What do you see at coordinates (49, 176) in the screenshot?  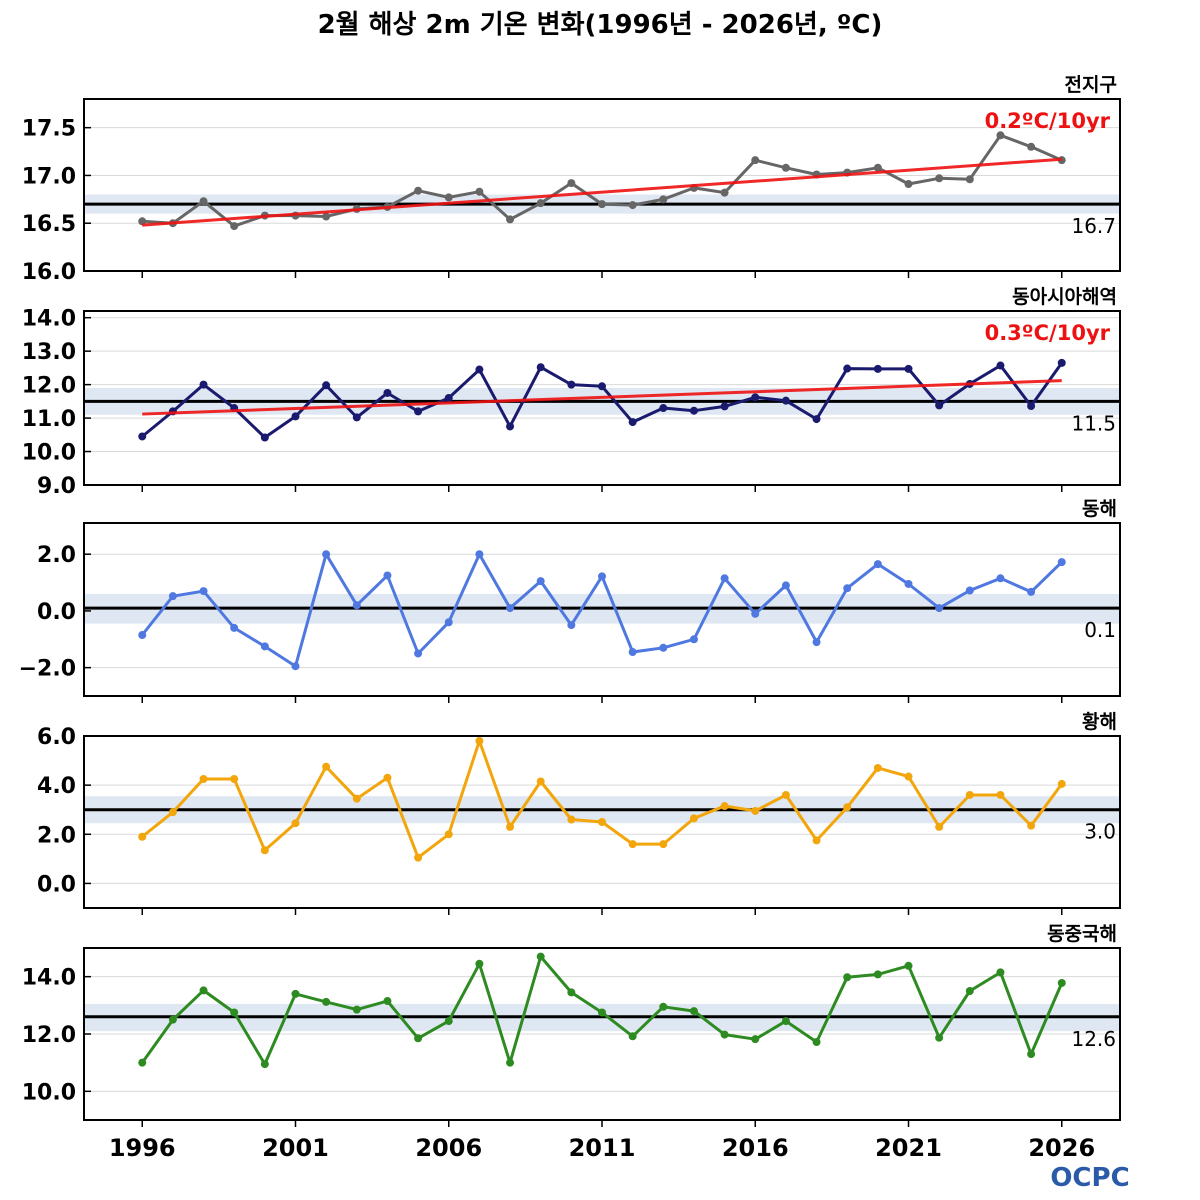 I see `y-tick-label: 17.0` at bounding box center [49, 176].